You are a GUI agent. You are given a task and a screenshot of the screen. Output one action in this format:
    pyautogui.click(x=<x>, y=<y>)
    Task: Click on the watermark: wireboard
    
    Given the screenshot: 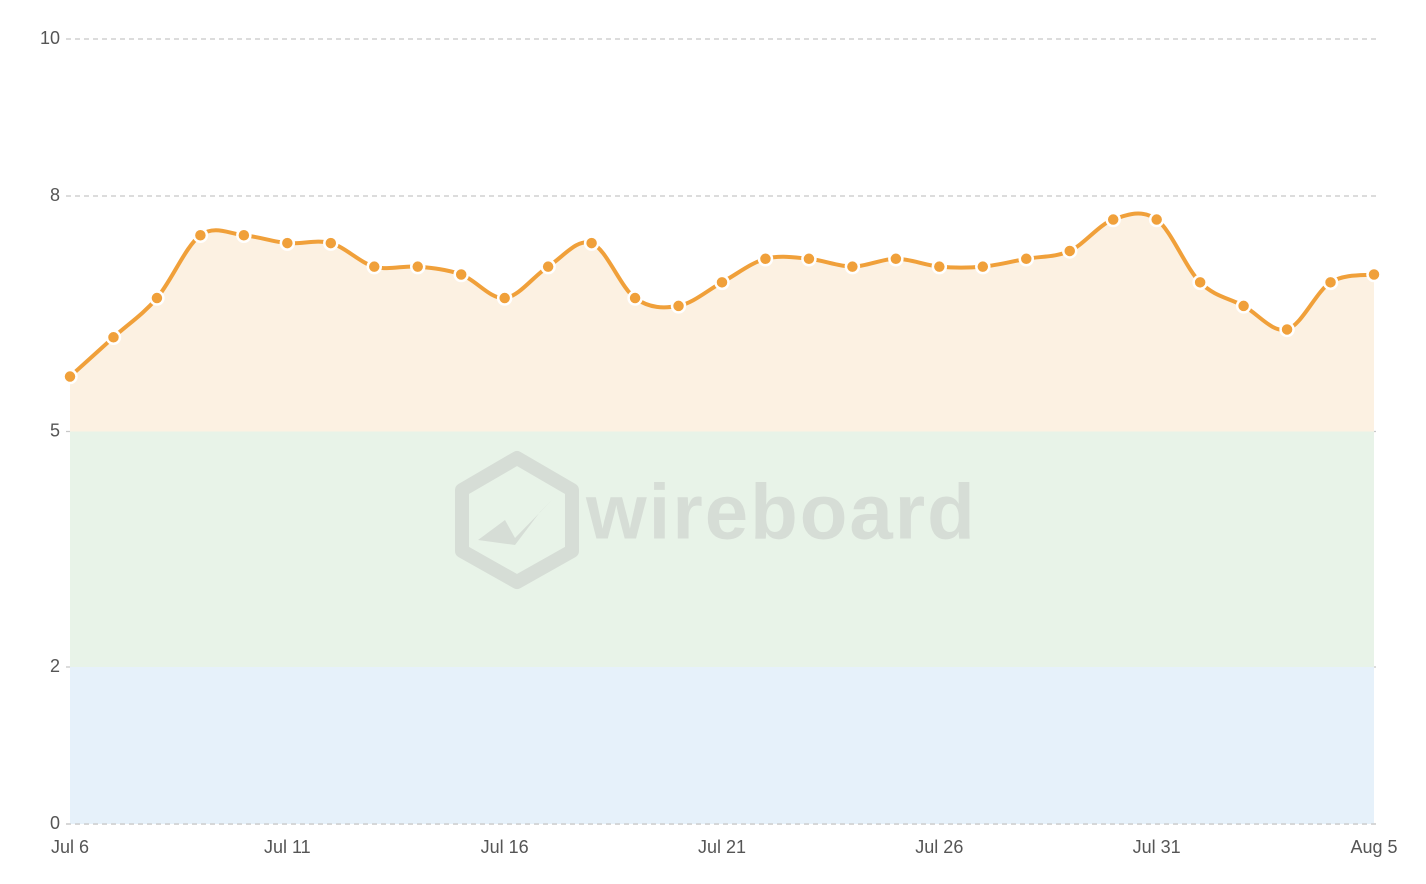 What is the action you would take?
    pyautogui.click(x=716, y=520)
    